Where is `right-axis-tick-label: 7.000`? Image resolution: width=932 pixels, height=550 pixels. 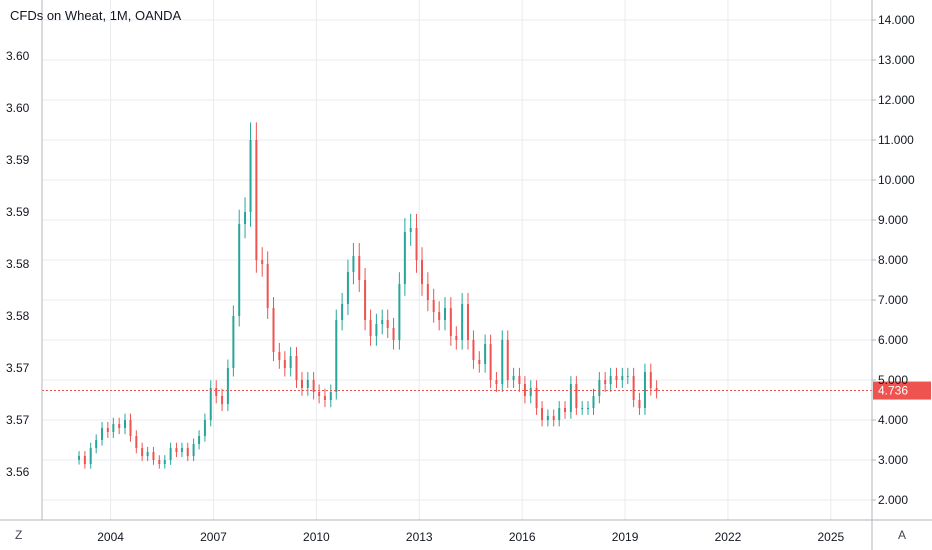 right-axis-tick-label: 7.000 is located at coordinates (893, 300).